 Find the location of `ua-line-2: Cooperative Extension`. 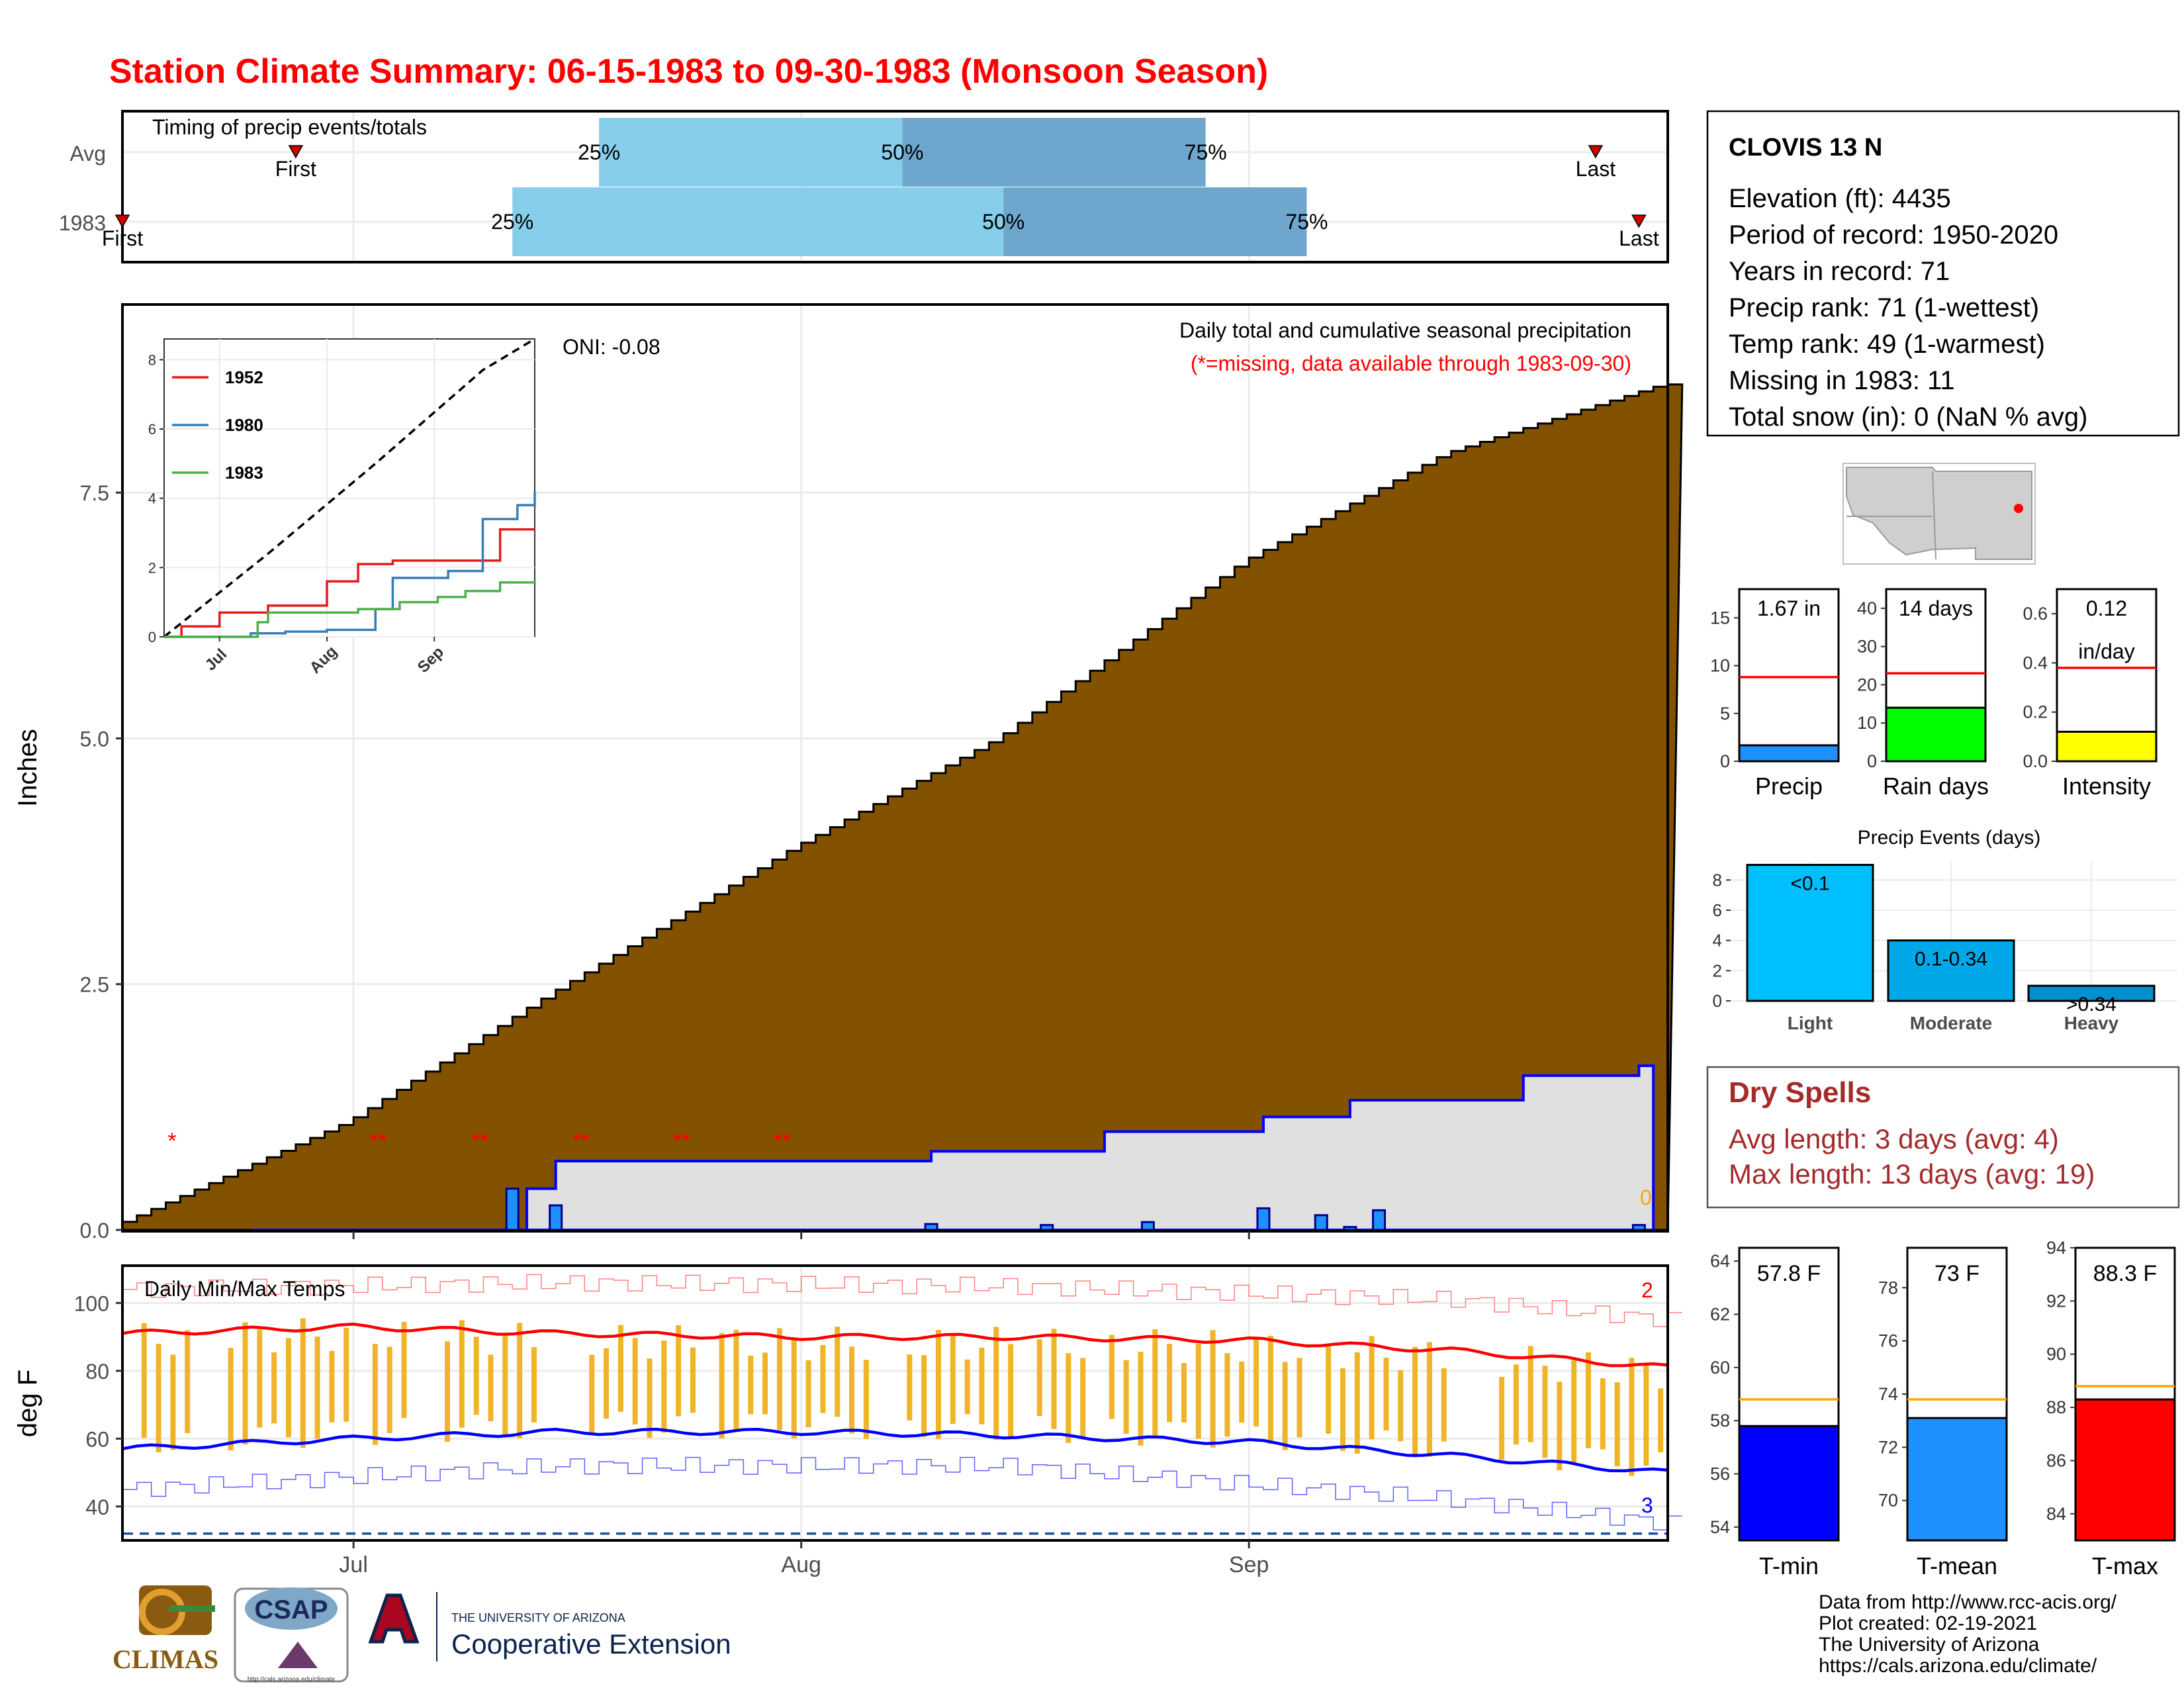

ua-line-2: Cooperative Extension is located at coordinates (591, 1644).